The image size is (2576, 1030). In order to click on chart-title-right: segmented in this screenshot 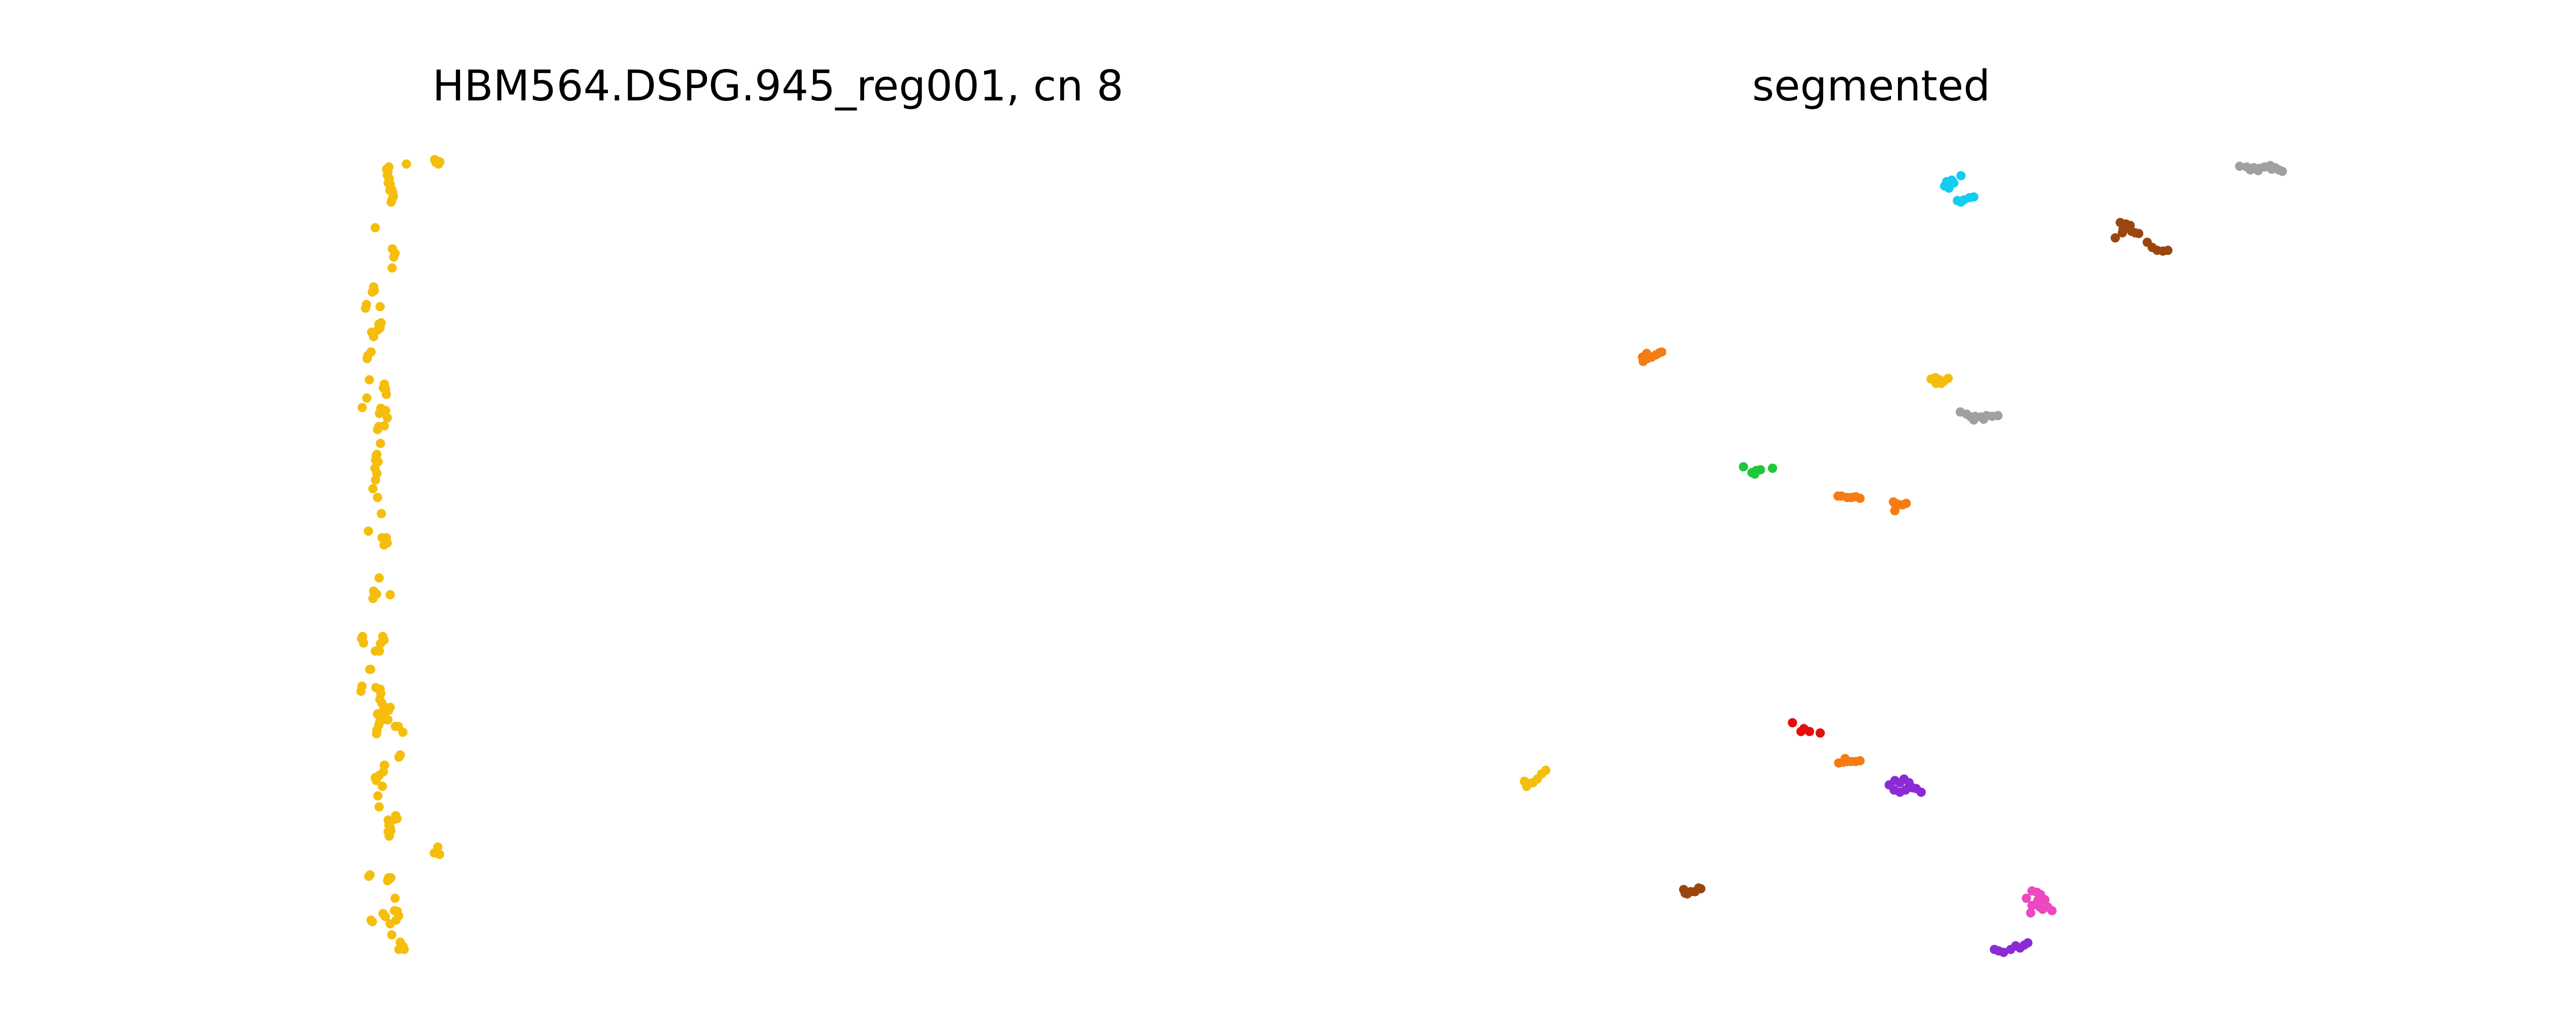, I will do `click(1871, 87)`.